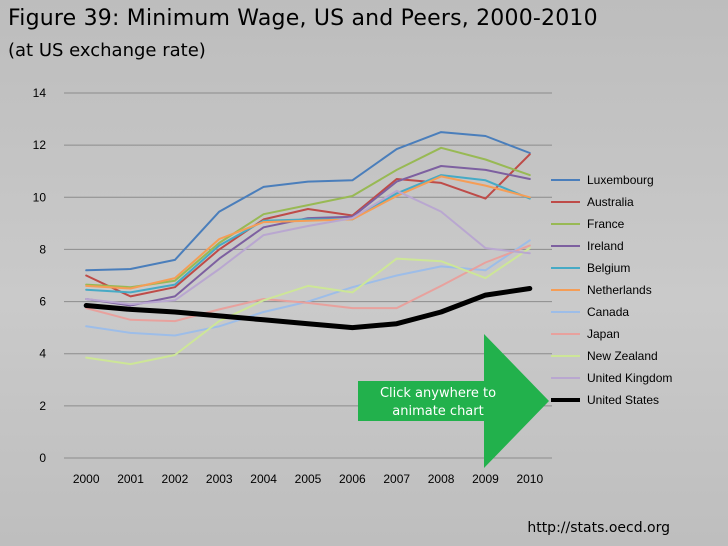 Image resolution: width=728 pixels, height=546 pixels. I want to click on legend-label-united-kingdom: United Kingdom, so click(629, 378).